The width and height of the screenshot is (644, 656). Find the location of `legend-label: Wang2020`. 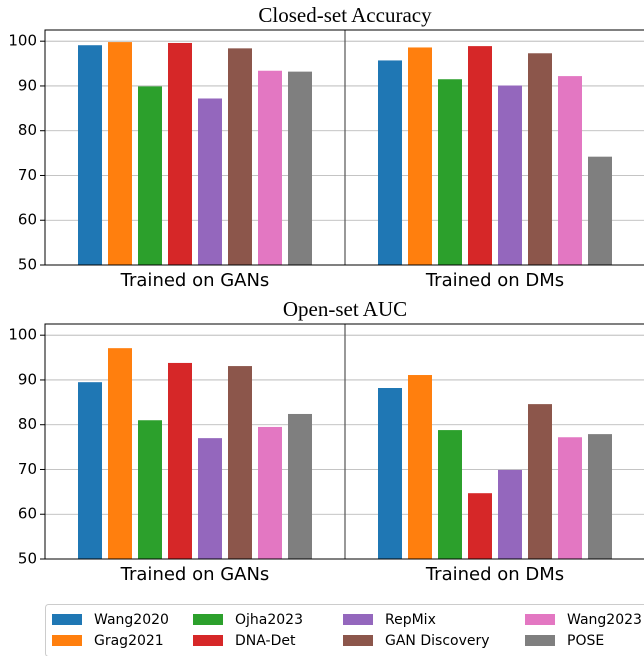

legend-label: Wang2020 is located at coordinates (131, 620).